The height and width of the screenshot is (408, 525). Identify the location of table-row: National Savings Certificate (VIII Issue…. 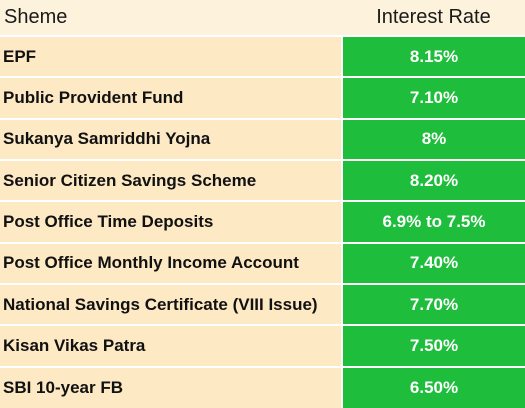
(262, 304).